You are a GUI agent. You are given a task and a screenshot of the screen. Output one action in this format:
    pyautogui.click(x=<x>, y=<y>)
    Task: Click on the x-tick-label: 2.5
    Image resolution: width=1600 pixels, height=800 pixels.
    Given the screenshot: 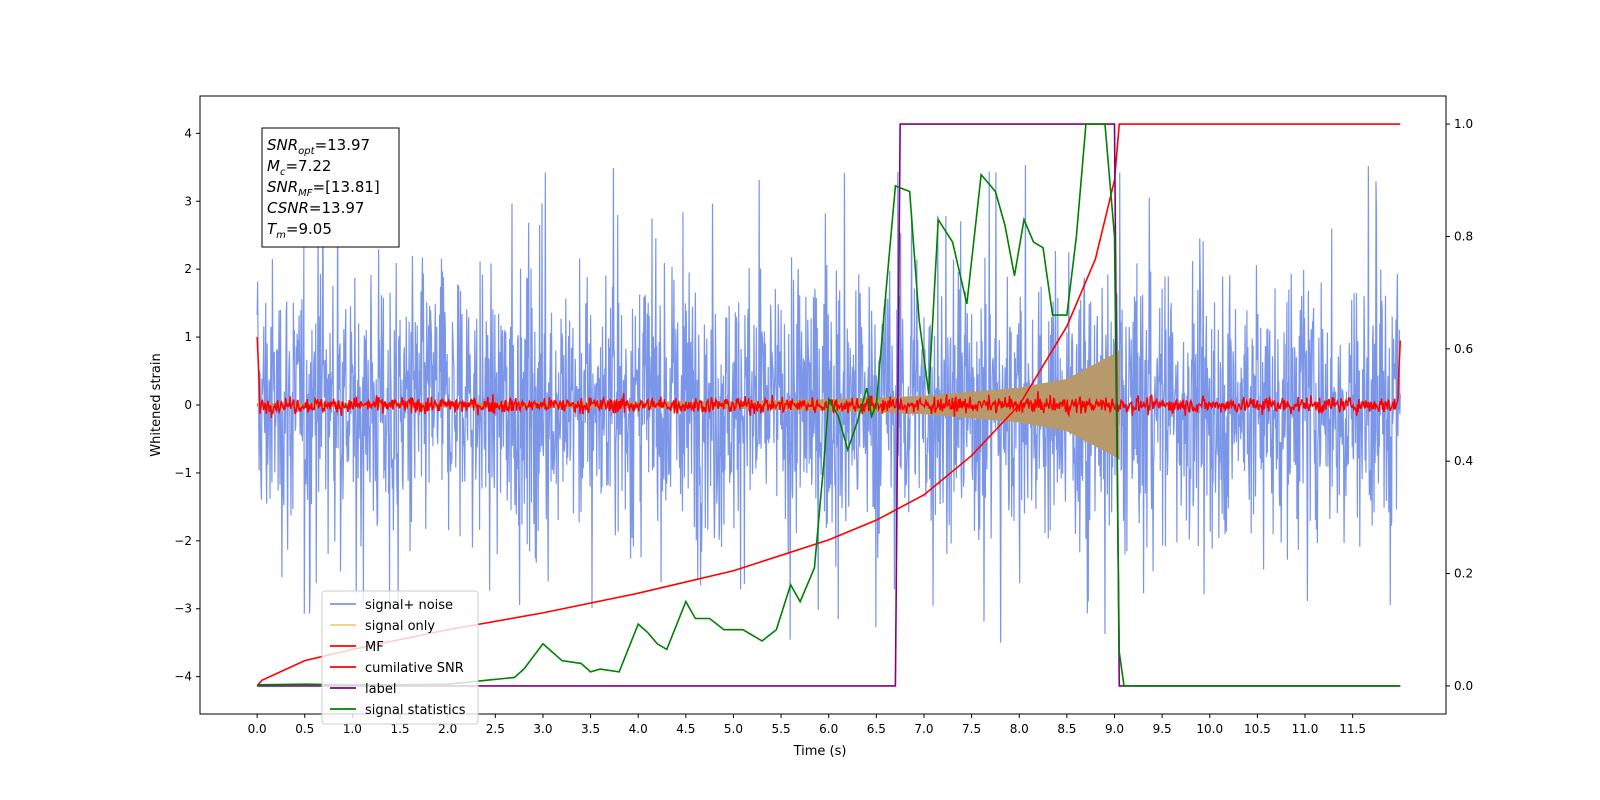 What is the action you would take?
    pyautogui.click(x=495, y=729)
    